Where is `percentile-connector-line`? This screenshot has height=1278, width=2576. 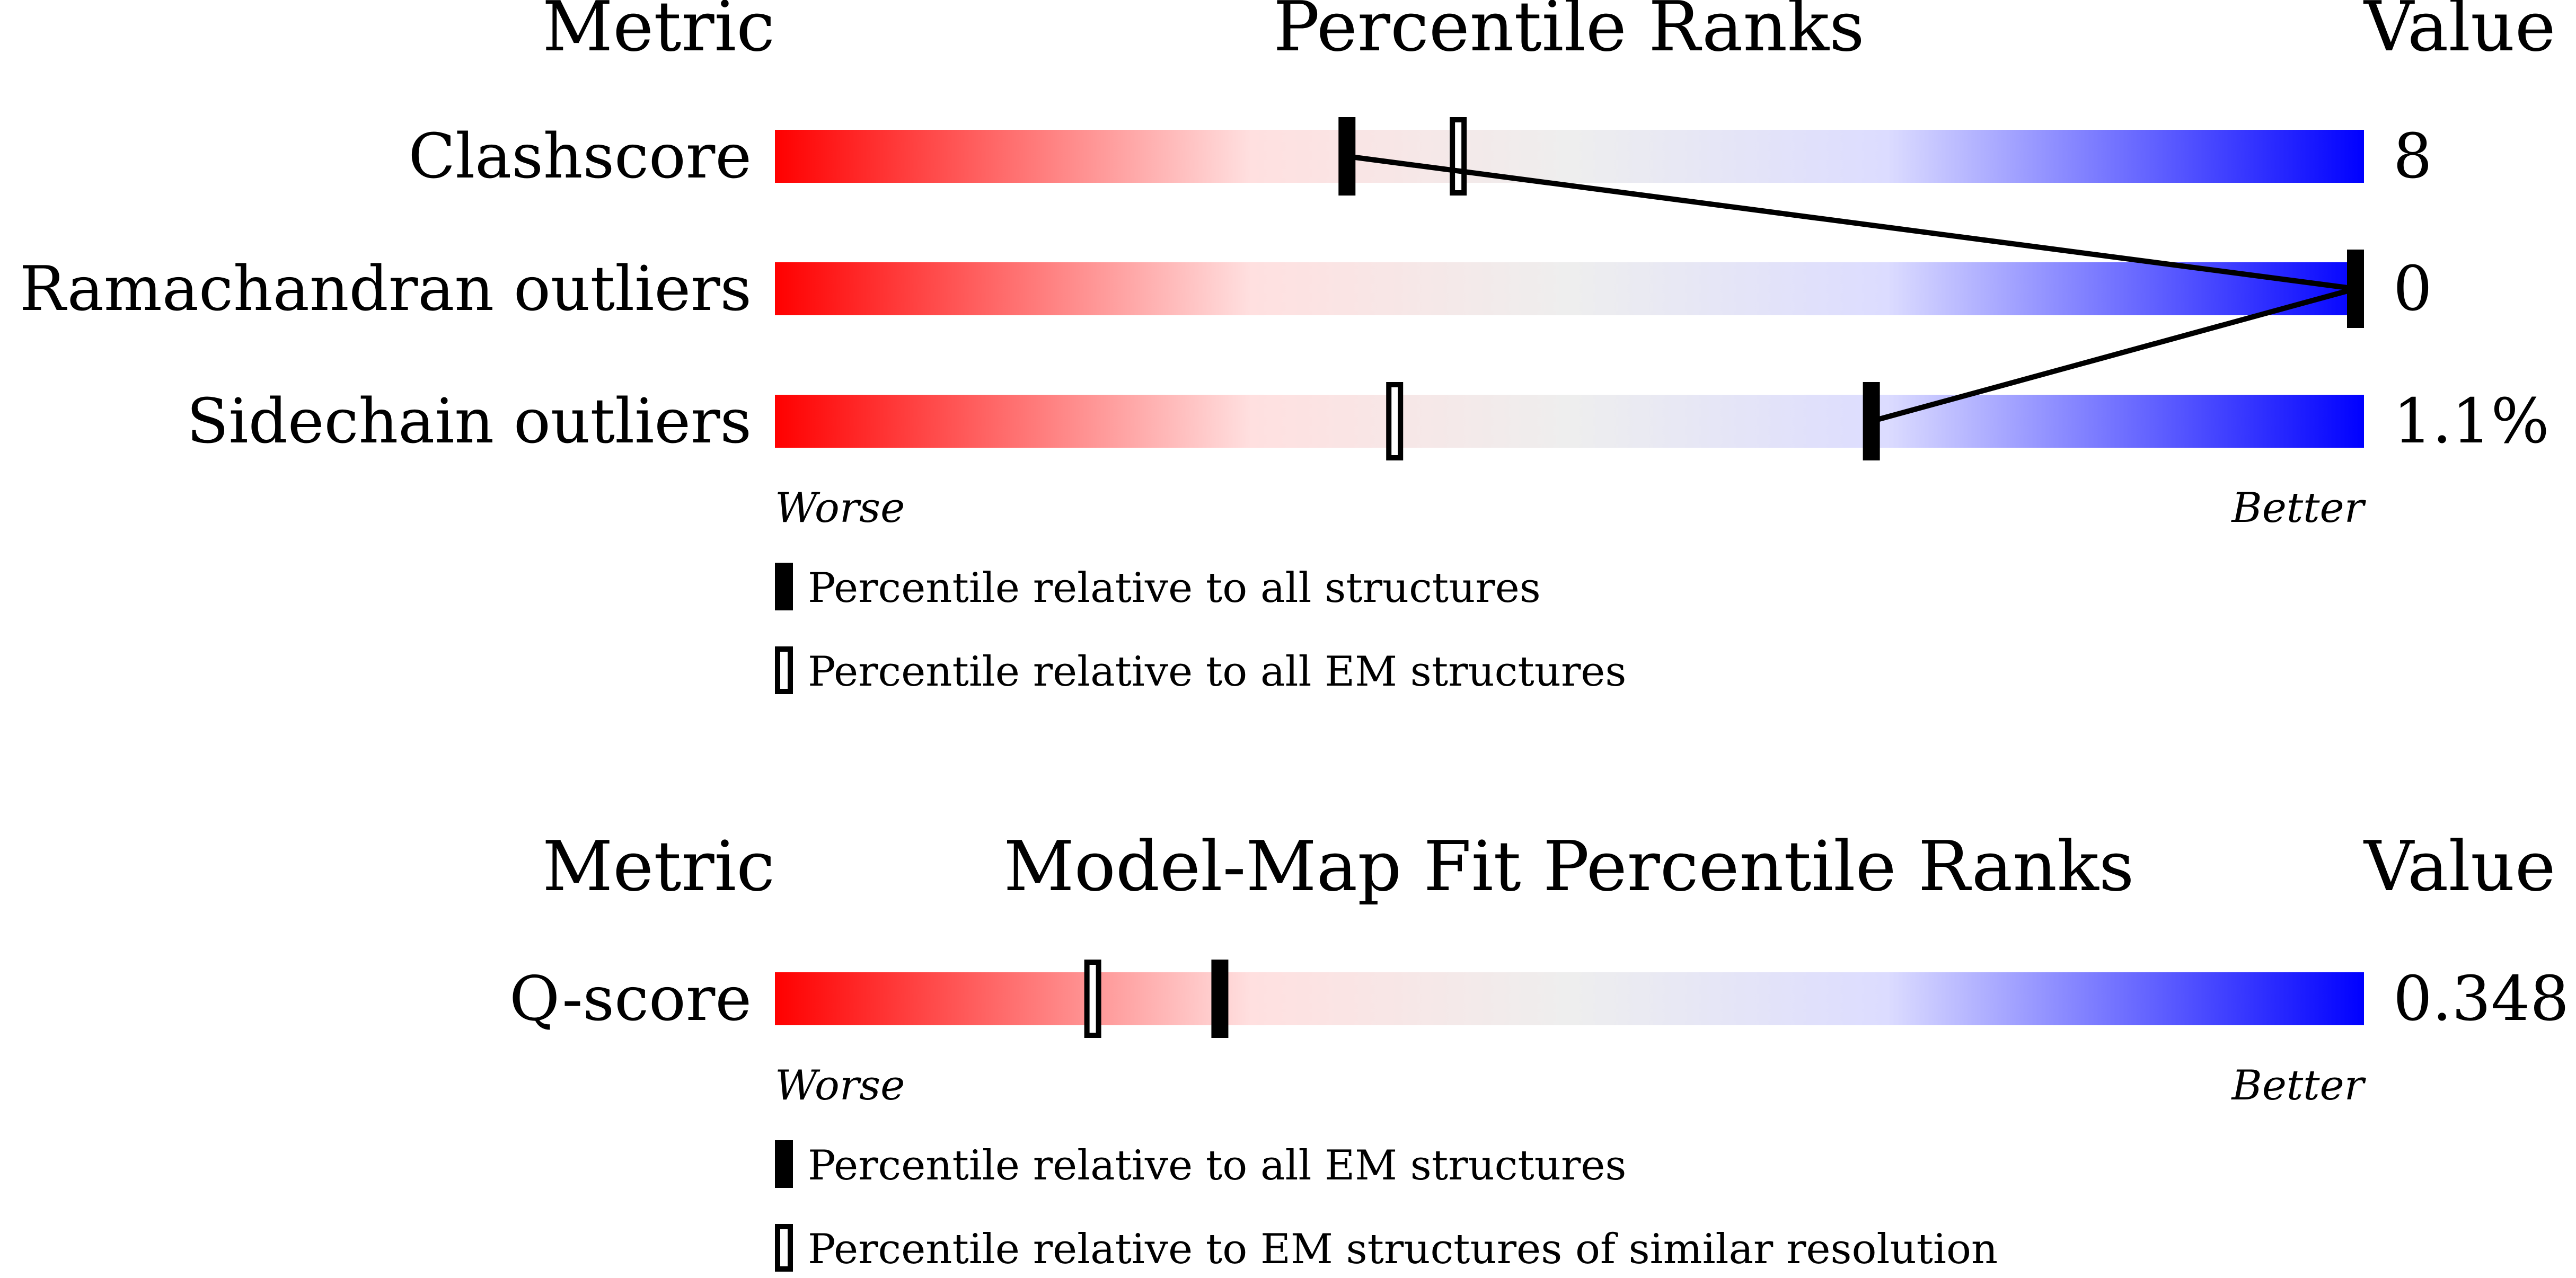 percentile-connector-line is located at coordinates (1851, 289).